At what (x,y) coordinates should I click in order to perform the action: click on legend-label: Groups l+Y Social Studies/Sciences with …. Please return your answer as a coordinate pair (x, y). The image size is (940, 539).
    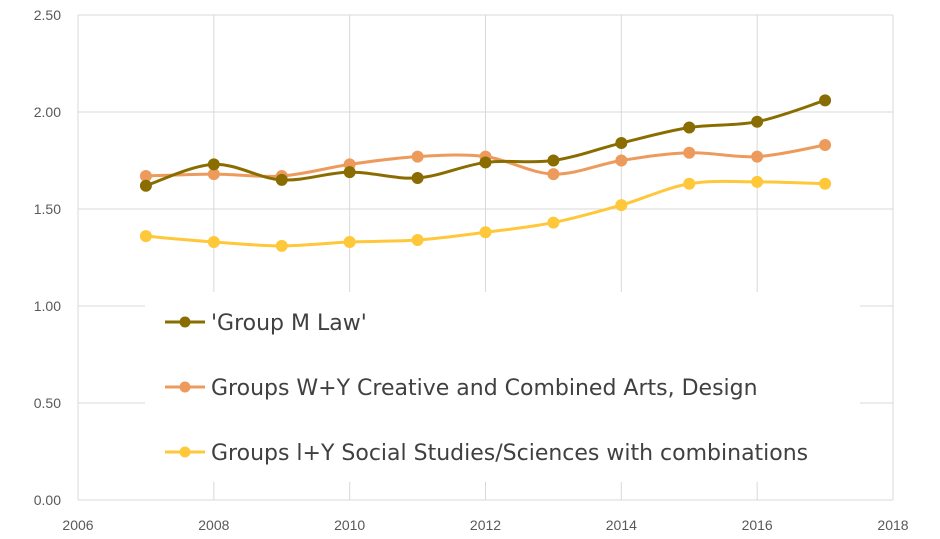
    Looking at the image, I should click on (509, 453).